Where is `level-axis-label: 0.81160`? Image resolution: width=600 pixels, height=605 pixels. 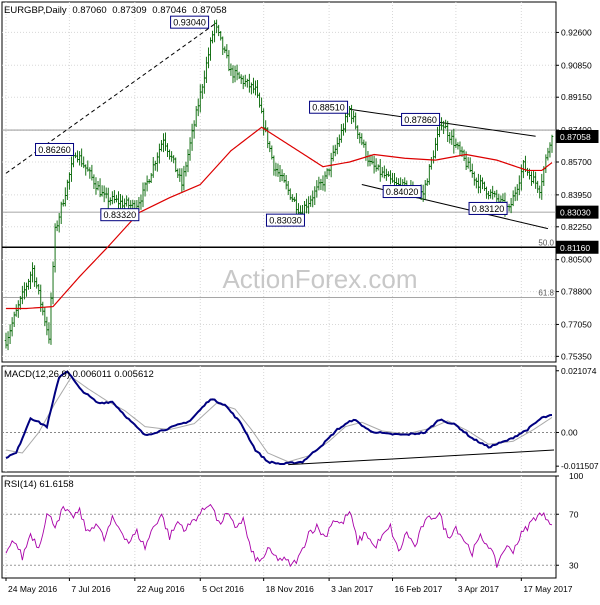
level-axis-label: 0.81160 is located at coordinates (575, 248).